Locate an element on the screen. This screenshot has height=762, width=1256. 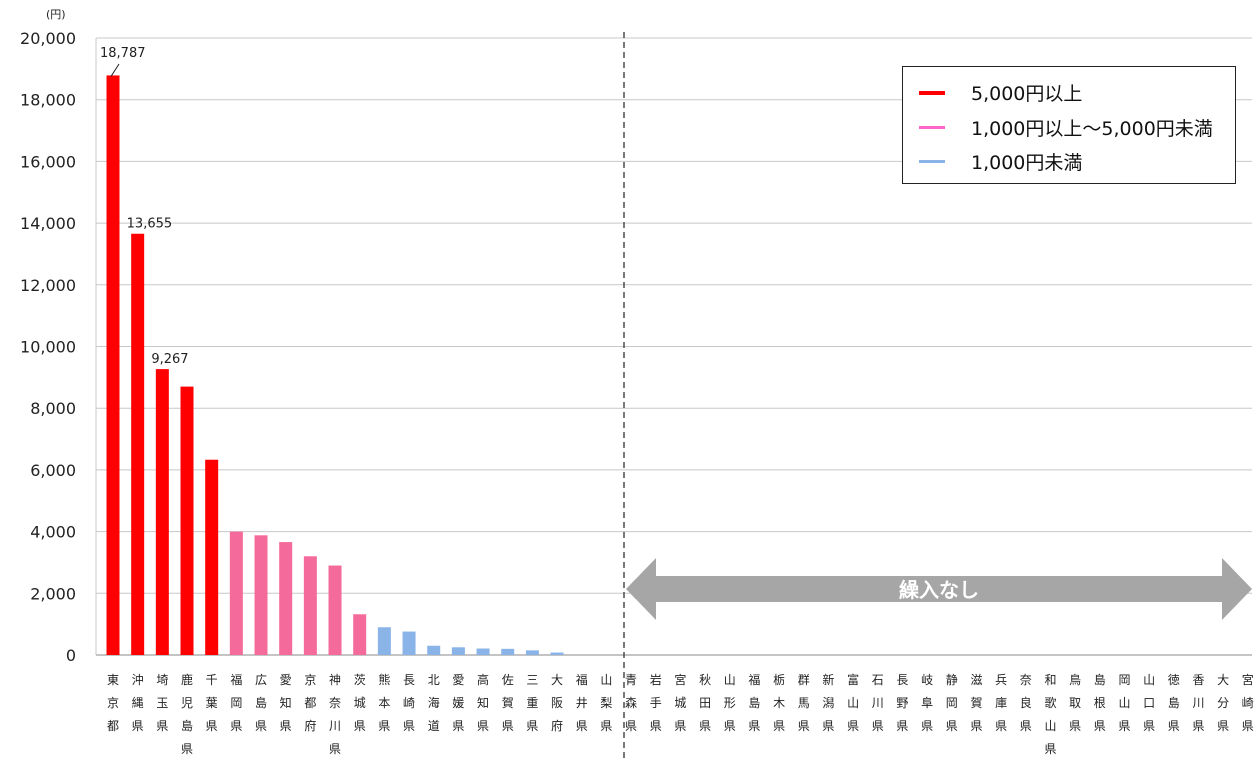
x-tick-label: 形 is located at coordinates (730, 703).